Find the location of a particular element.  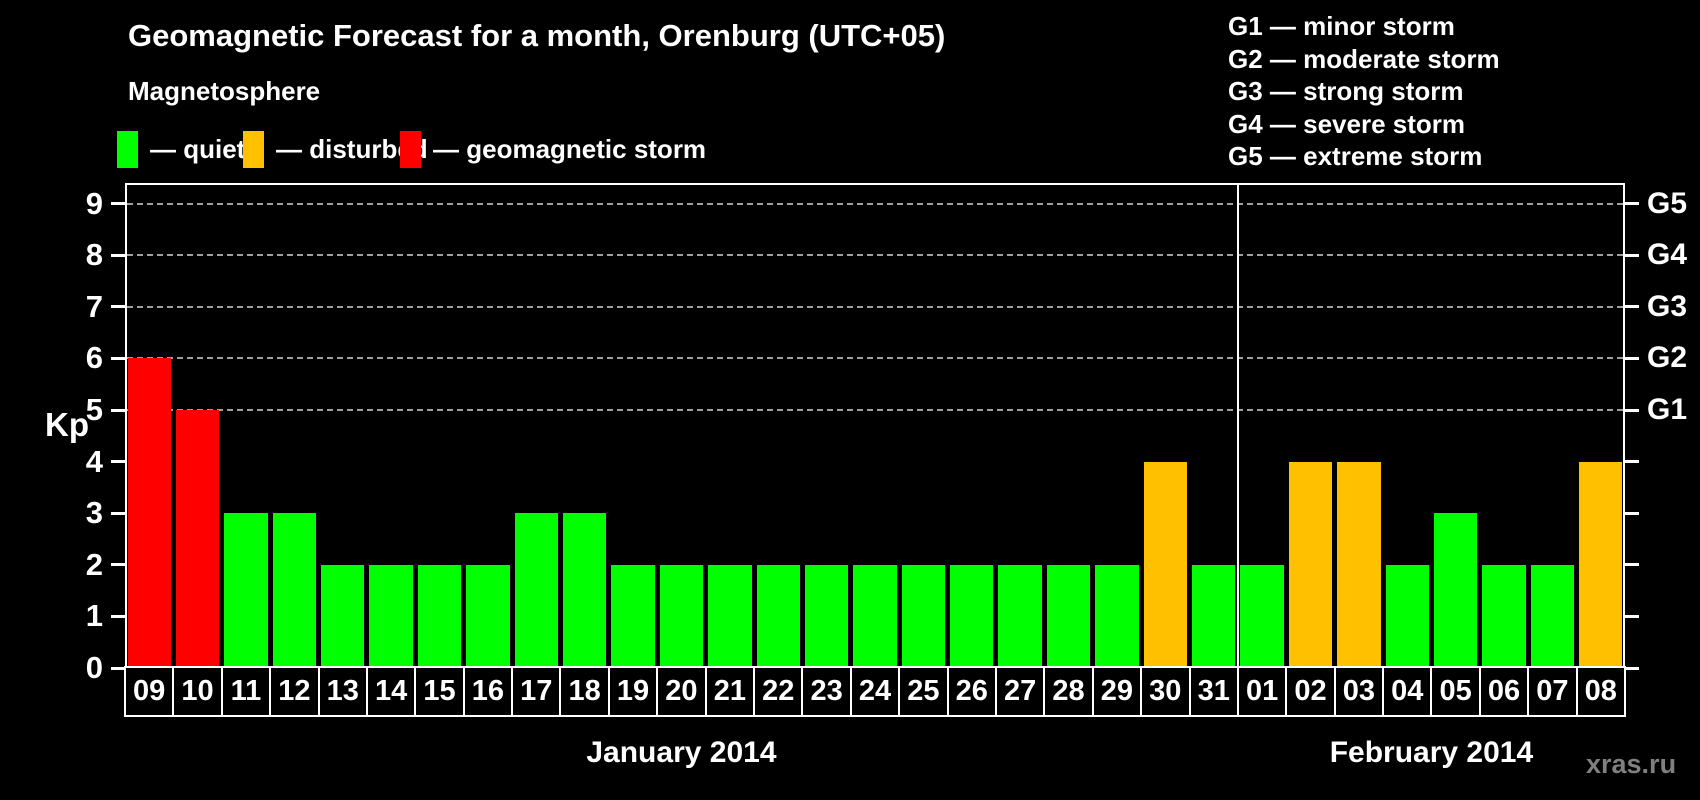

day-label-18: 18 is located at coordinates (584, 691).